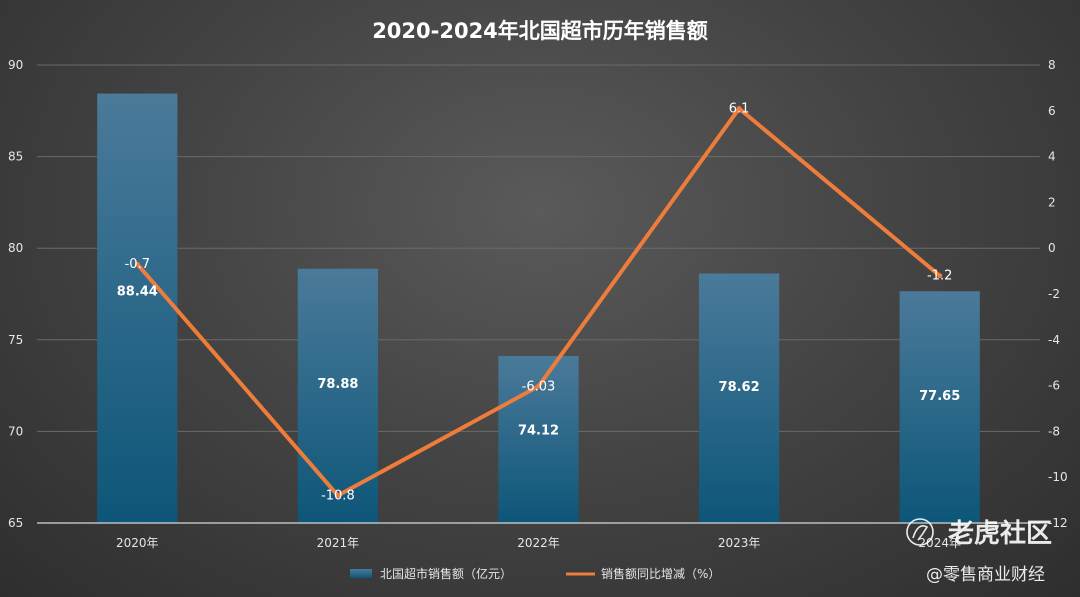  What do you see at coordinates (939, 543) in the screenshot?
I see `x-tick-label: 2024年` at bounding box center [939, 543].